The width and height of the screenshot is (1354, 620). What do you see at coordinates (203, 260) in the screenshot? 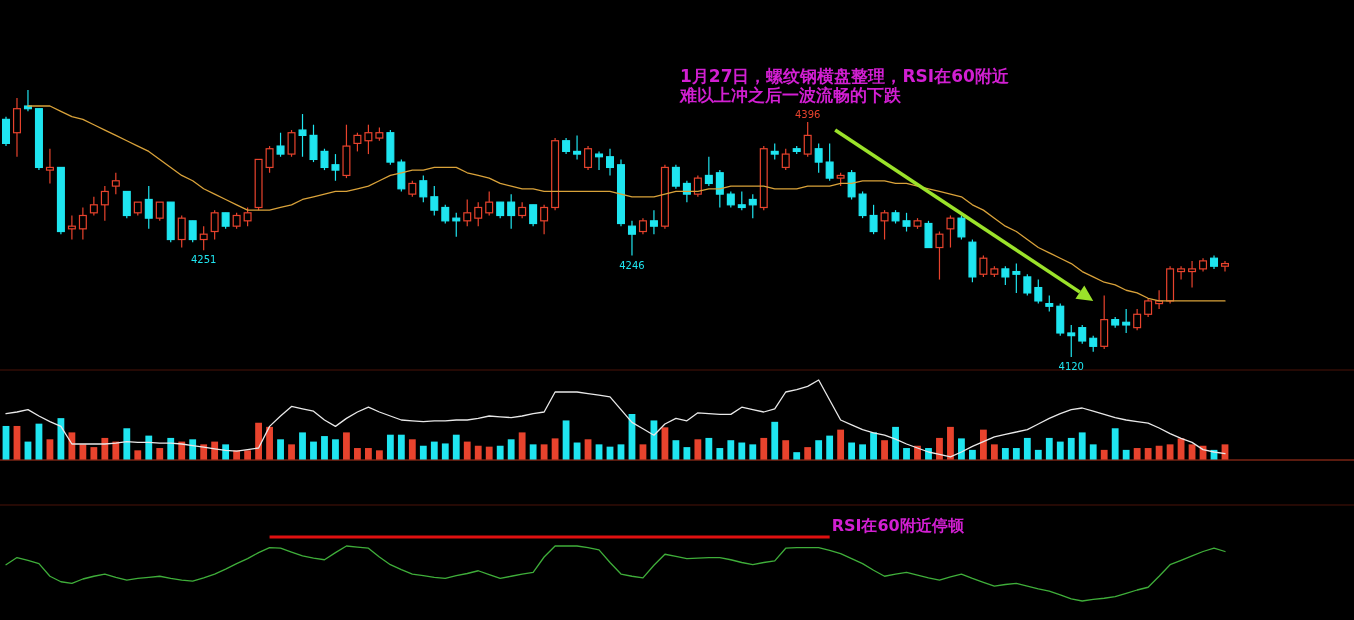
I see `annotation: 4251` at bounding box center [203, 260].